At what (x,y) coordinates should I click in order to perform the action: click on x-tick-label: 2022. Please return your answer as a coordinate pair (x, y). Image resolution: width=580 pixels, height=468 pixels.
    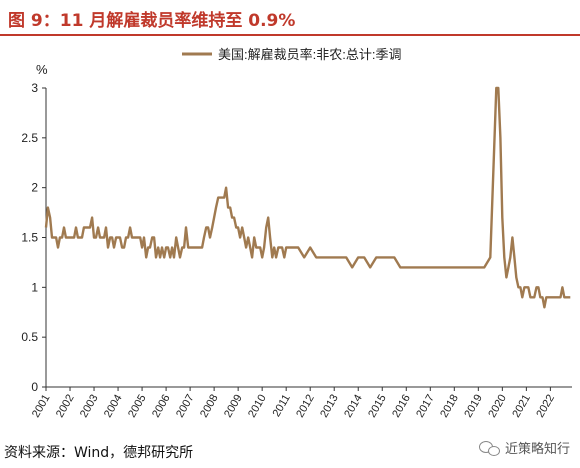
    Looking at the image, I should click on (545, 406).